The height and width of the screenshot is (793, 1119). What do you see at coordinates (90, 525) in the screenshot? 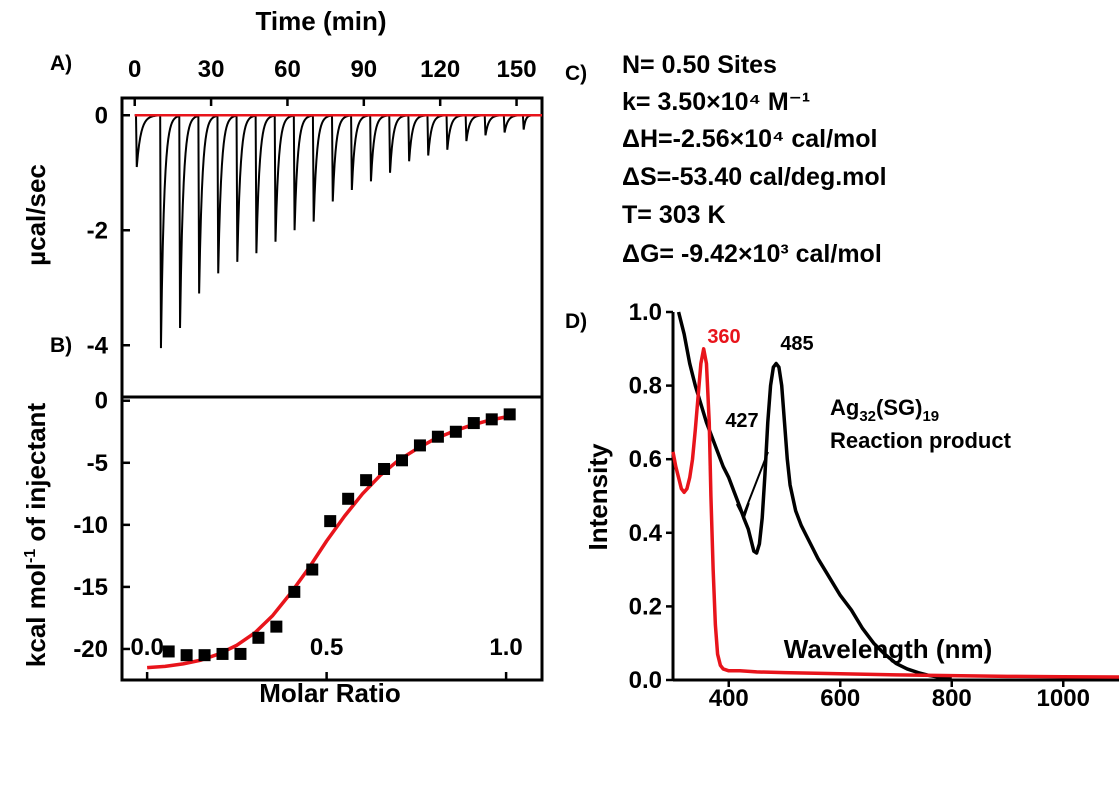
I see `b-ytick-label: -10` at bounding box center [90, 525].